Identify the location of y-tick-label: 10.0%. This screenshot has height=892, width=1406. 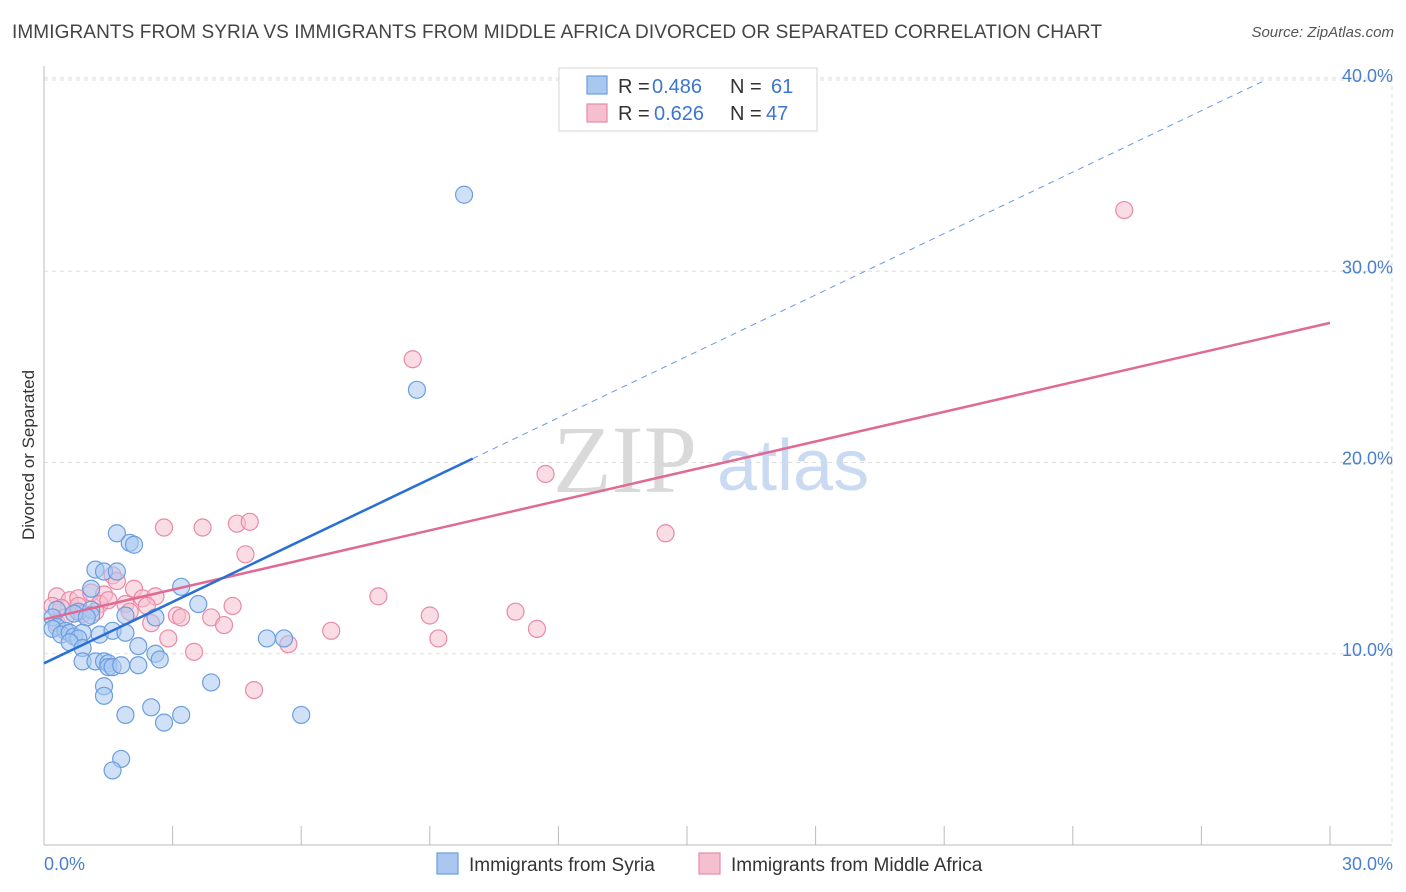
(1367, 650).